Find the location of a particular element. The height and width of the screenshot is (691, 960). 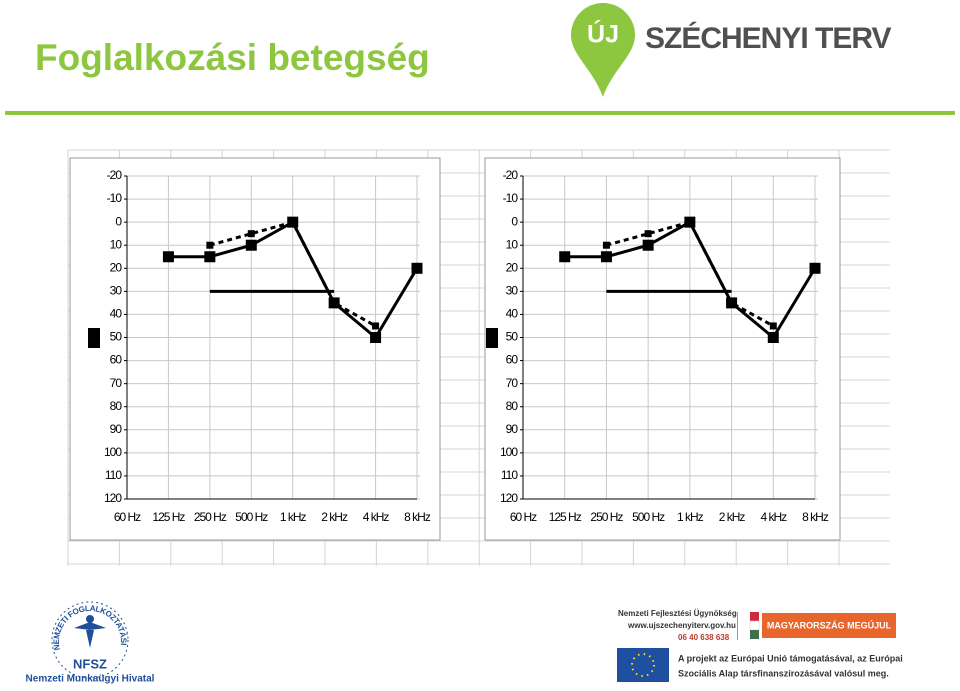

slogan: MAGYARORSZÁG MEGÚJUL is located at coordinates (829, 624).